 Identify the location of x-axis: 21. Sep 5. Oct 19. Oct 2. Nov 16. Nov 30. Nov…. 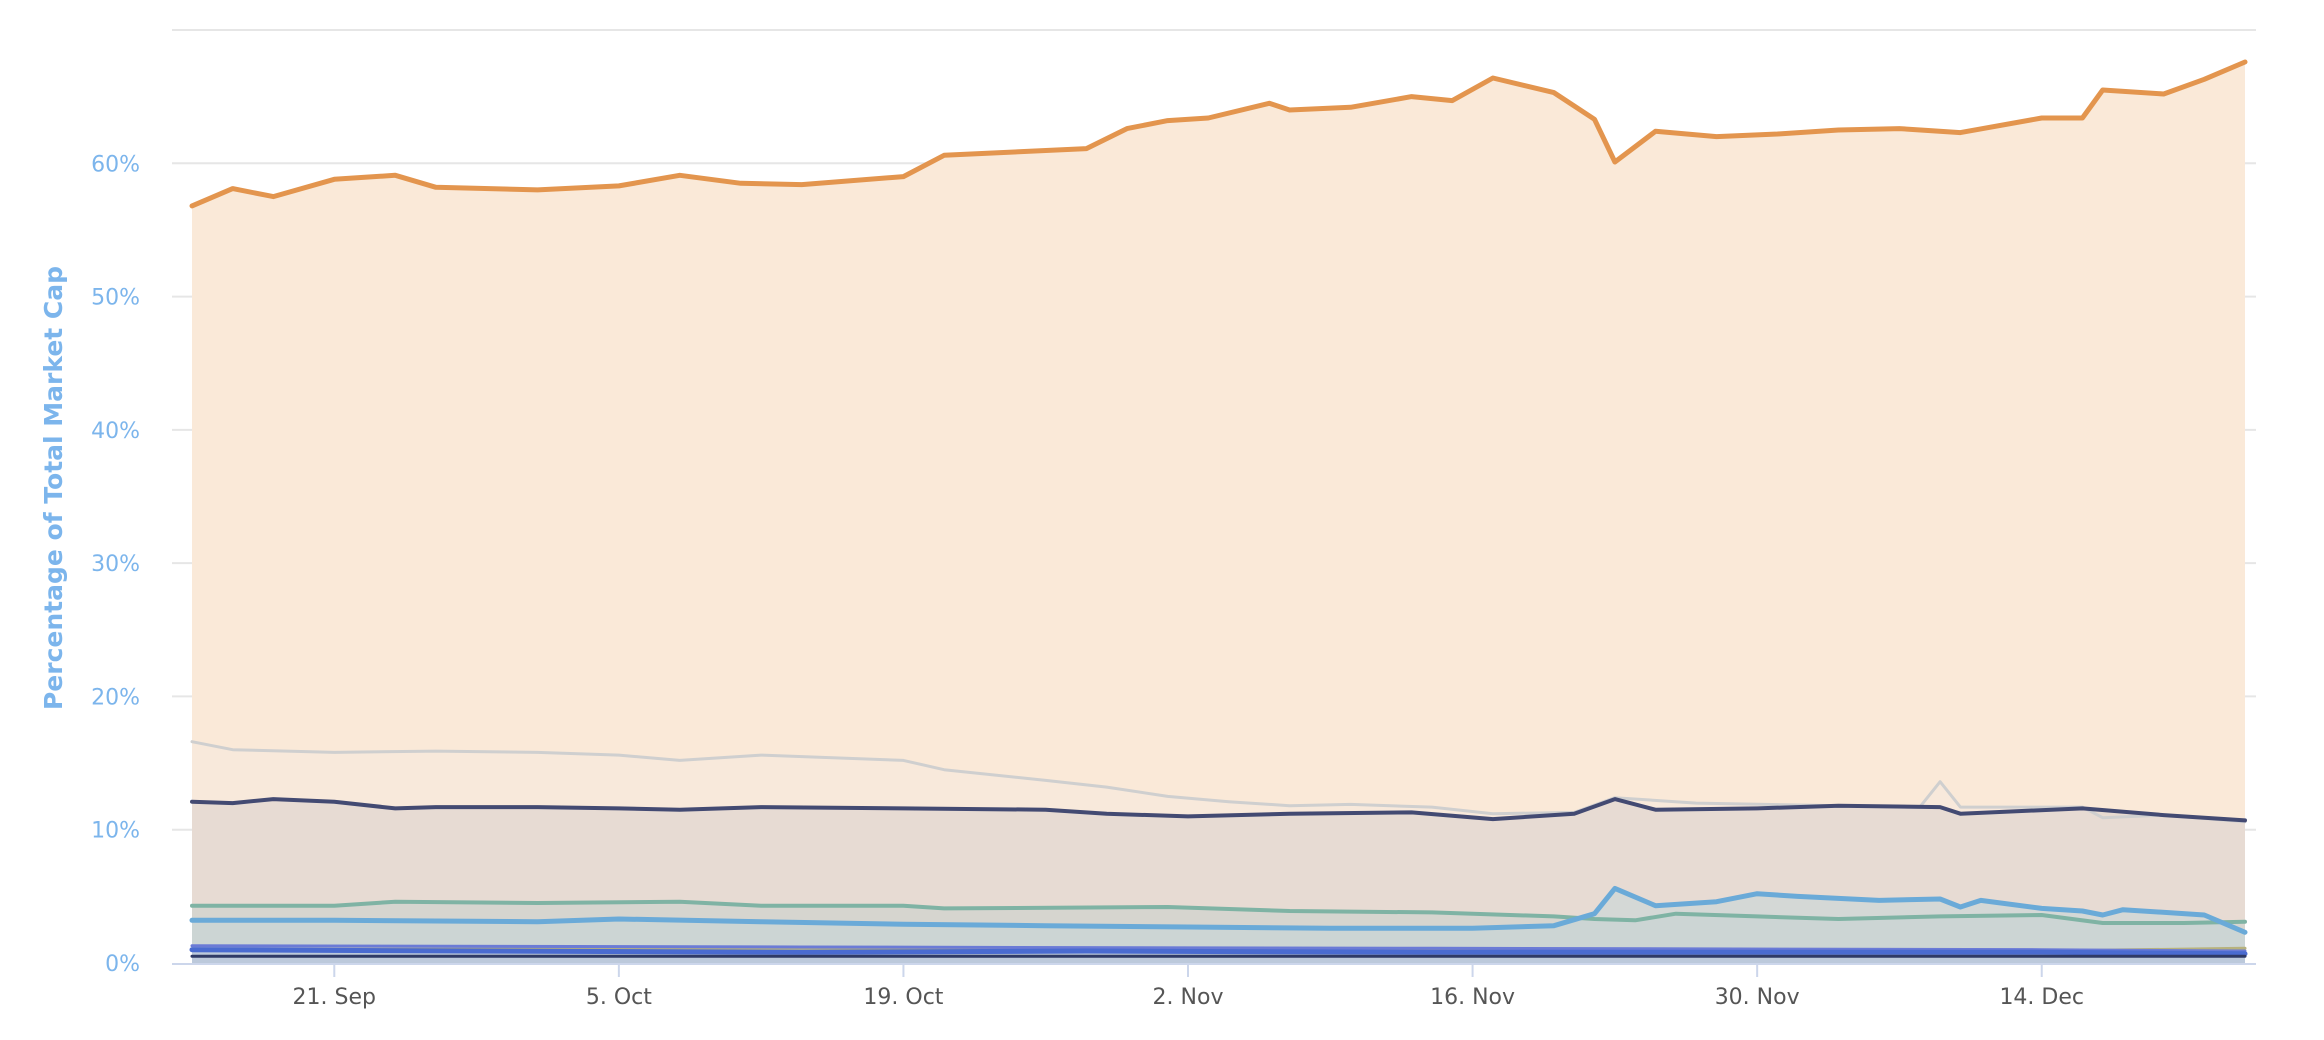
(1214, 986).